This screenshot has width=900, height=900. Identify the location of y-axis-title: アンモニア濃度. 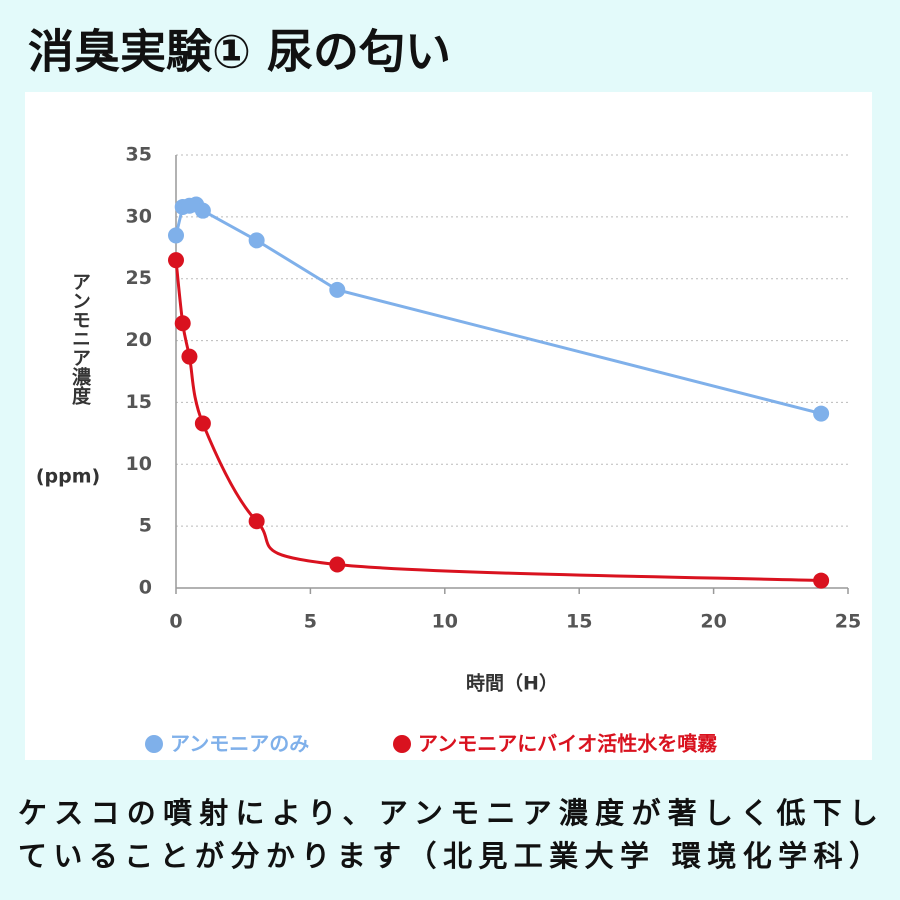
(80, 339).